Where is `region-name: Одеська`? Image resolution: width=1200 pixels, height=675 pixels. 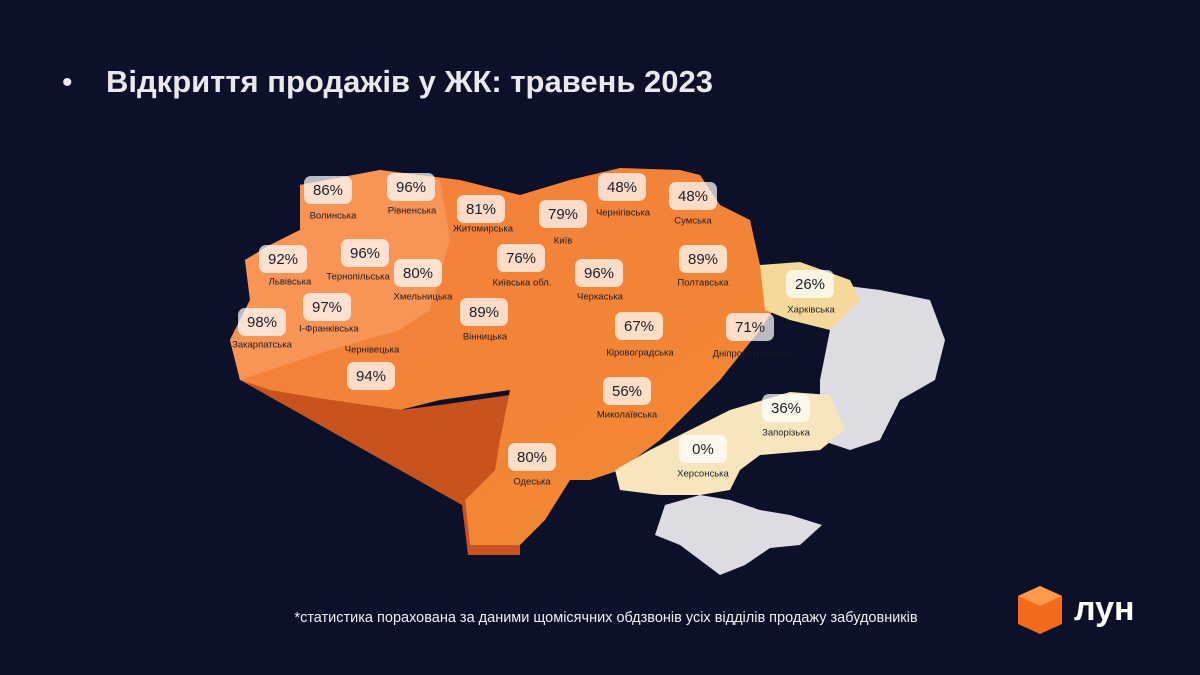
region-name: Одеська is located at coordinates (532, 482).